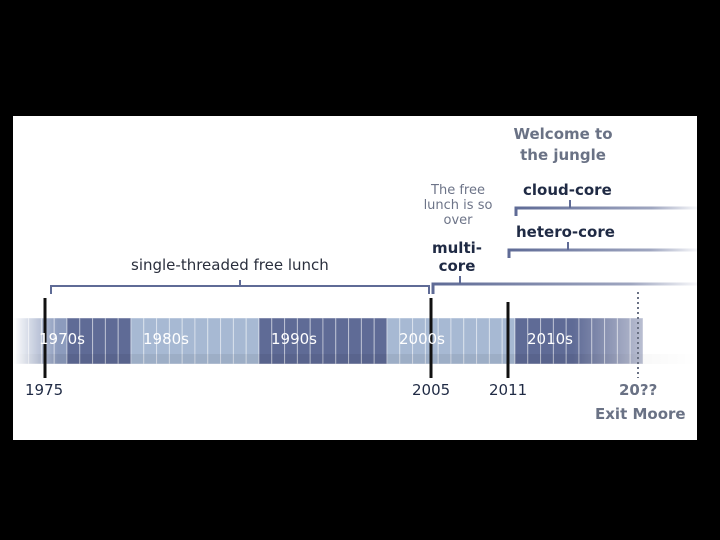  What do you see at coordinates (240, 287) in the screenshot?
I see `single-threaded-bracket` at bounding box center [240, 287].